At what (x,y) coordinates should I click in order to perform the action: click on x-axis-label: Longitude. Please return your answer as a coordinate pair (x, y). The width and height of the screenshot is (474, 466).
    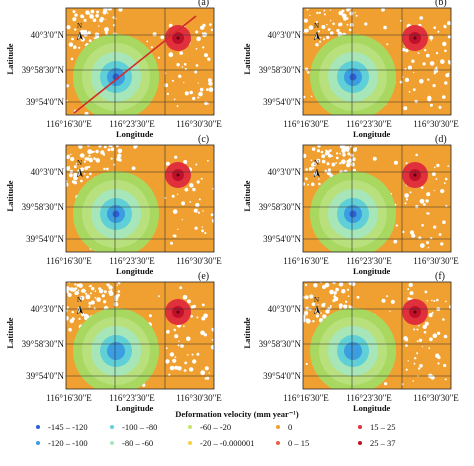
    Looking at the image, I should click on (372, 408).